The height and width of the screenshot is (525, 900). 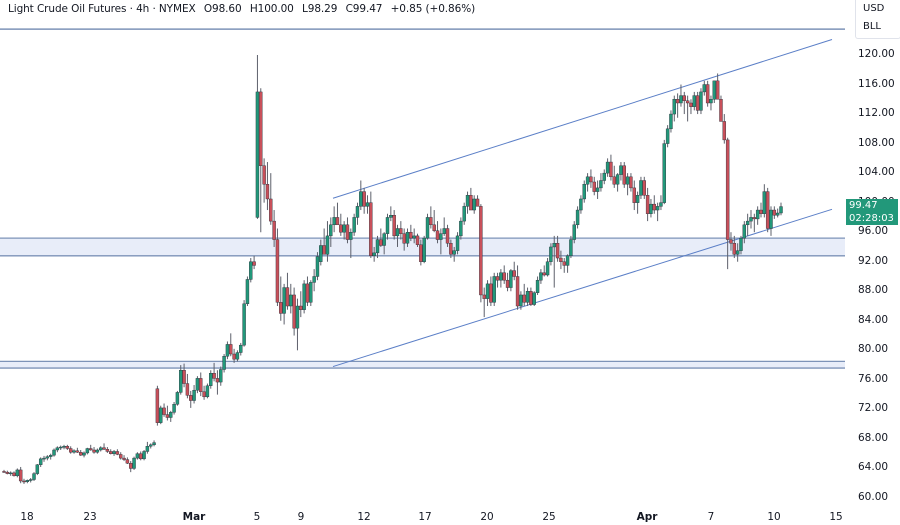 What do you see at coordinates (877, 19) in the screenshot?
I see `currency-unit-selector: USD BLL` at bounding box center [877, 19].